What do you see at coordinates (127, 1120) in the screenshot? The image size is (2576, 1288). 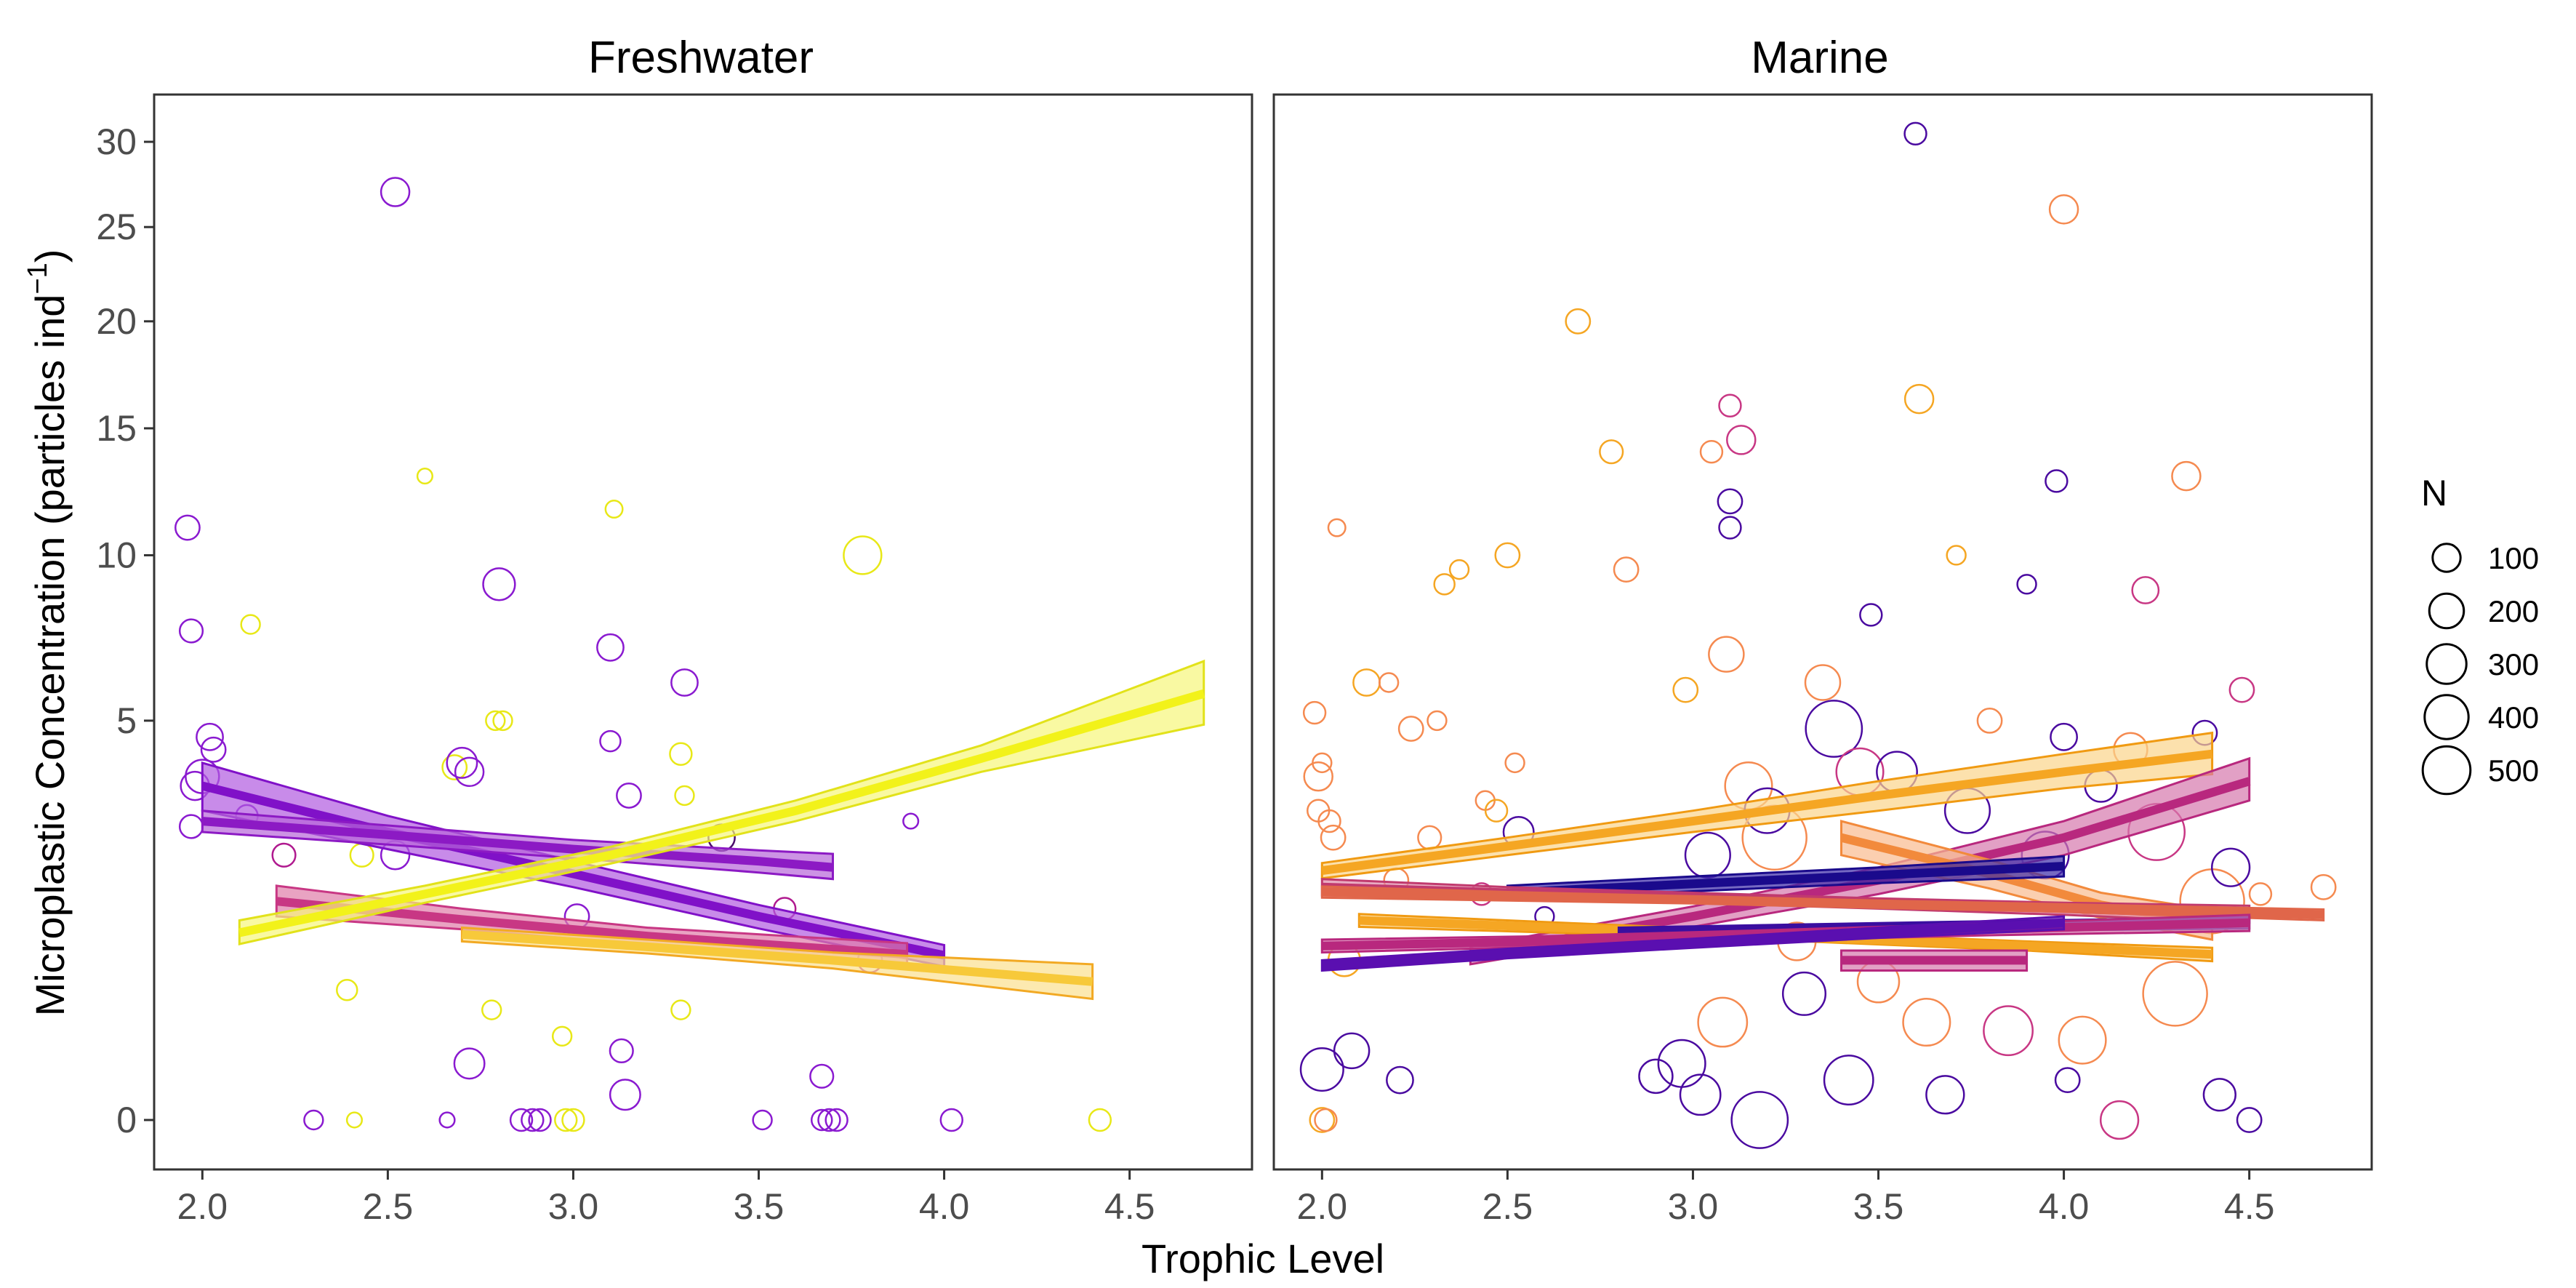 I see `y-tick-label: 0` at bounding box center [127, 1120].